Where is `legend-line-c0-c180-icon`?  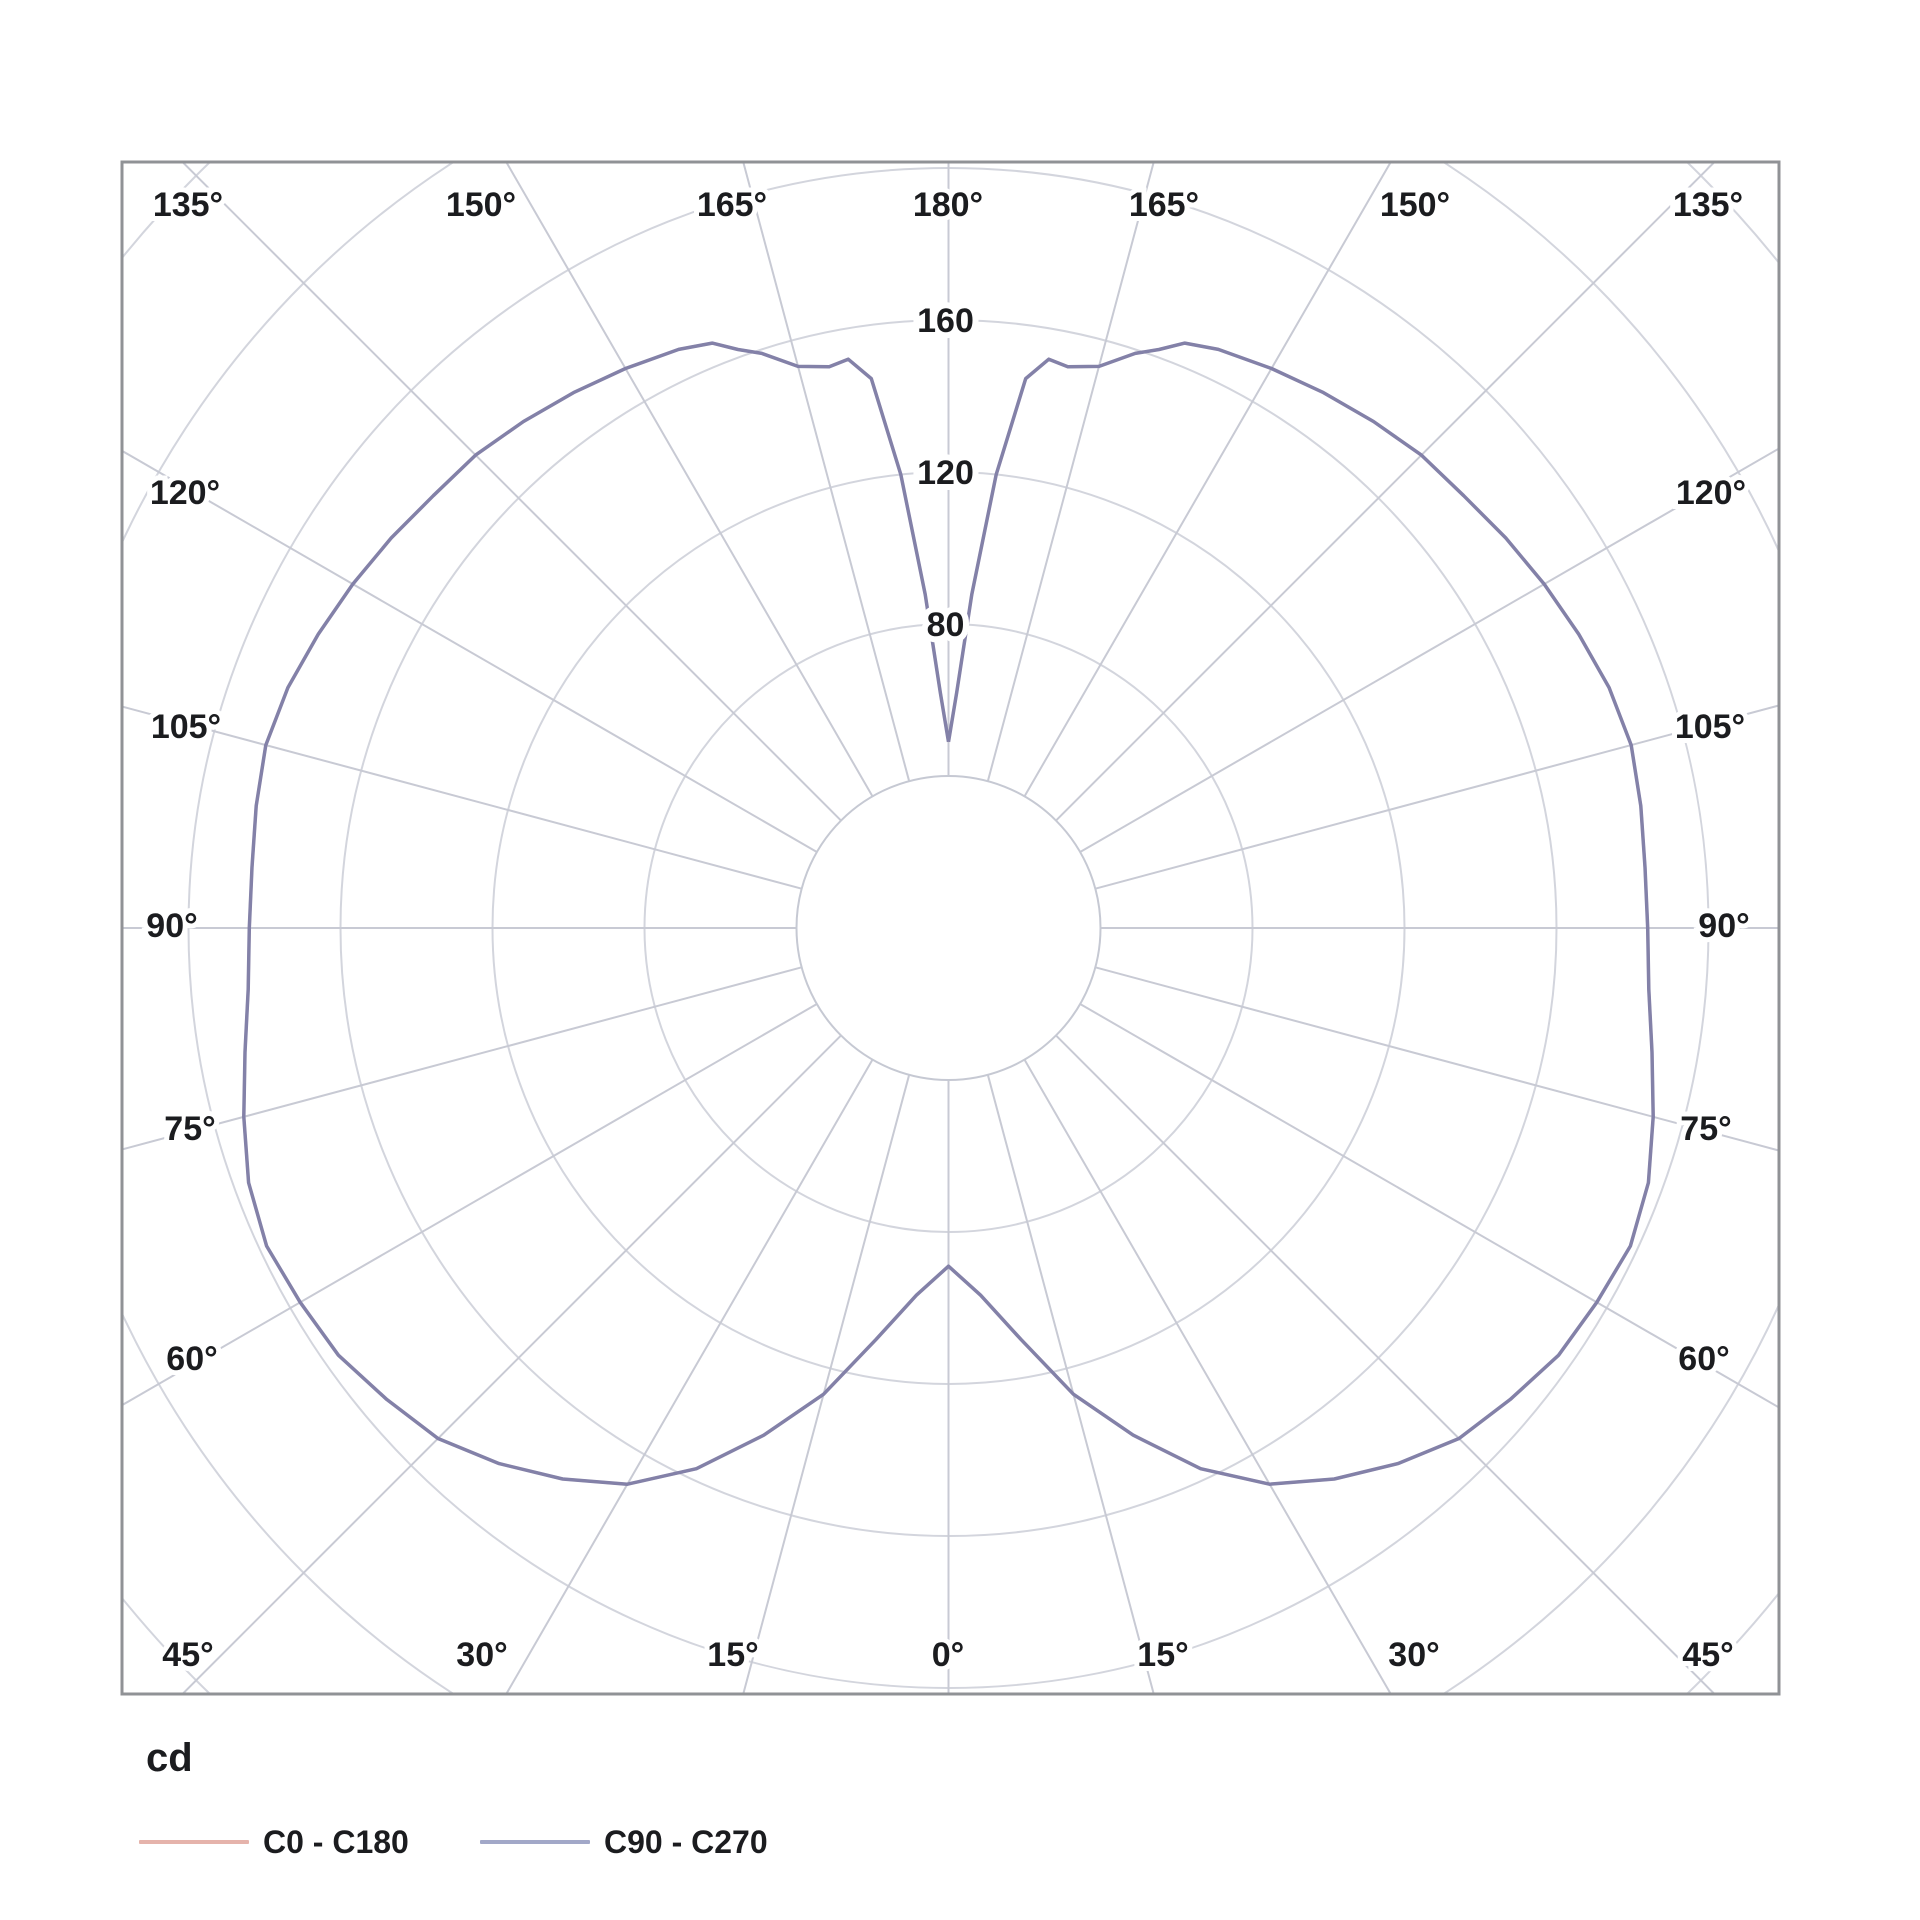 legend-line-c0-c180-icon is located at coordinates (194, 1842).